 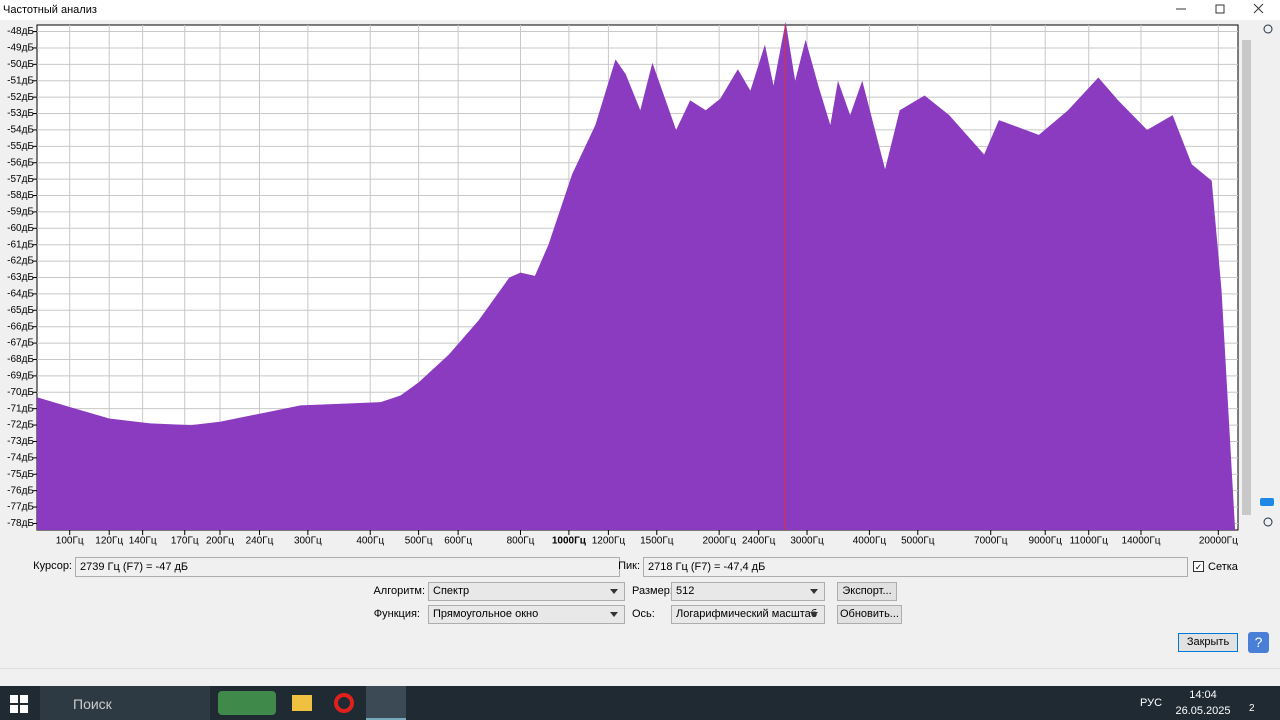 What do you see at coordinates (1258, 642) in the screenshot?
I see `help-button: ?` at bounding box center [1258, 642].